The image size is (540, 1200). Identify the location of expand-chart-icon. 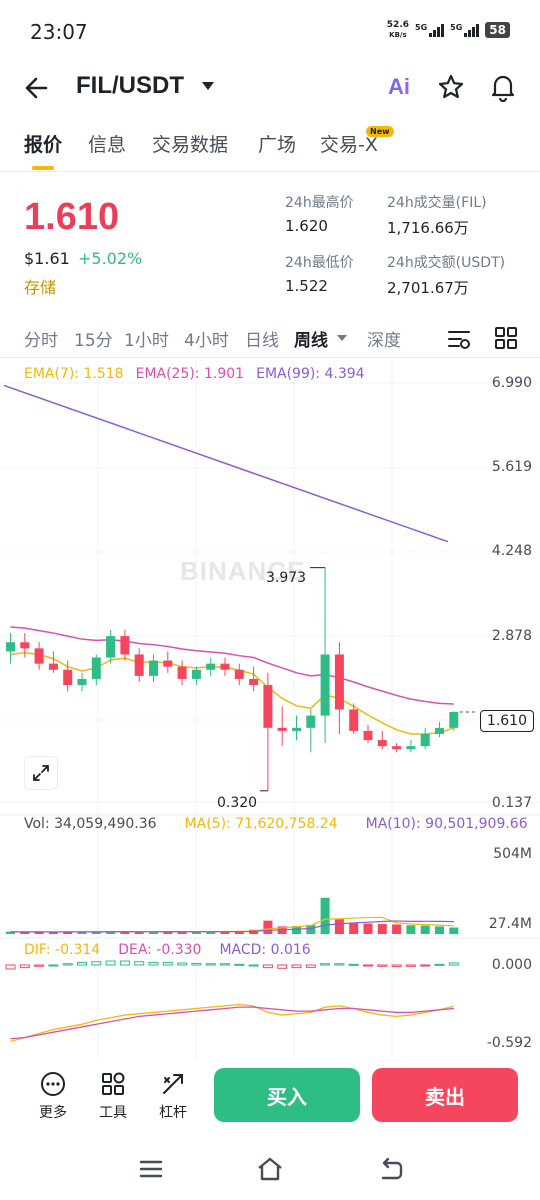
(41, 773).